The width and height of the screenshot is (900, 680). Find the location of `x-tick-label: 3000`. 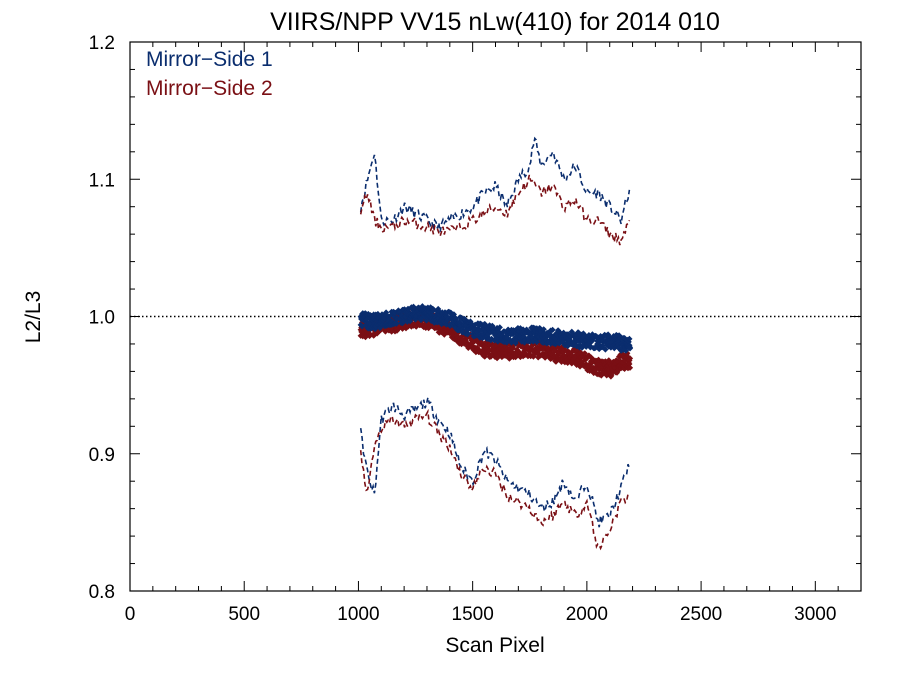

x-tick-label: 3000 is located at coordinates (815, 614).